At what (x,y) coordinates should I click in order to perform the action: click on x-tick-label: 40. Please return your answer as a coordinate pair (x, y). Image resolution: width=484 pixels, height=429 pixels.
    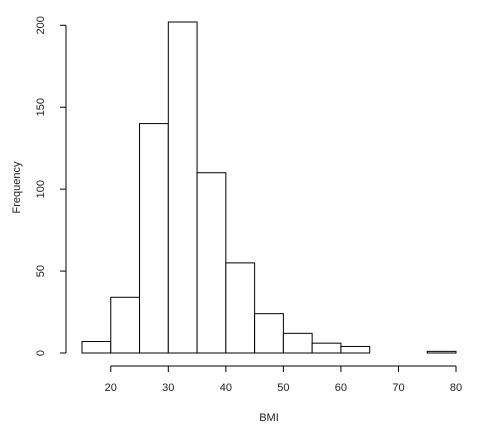
    Looking at the image, I should click on (226, 388).